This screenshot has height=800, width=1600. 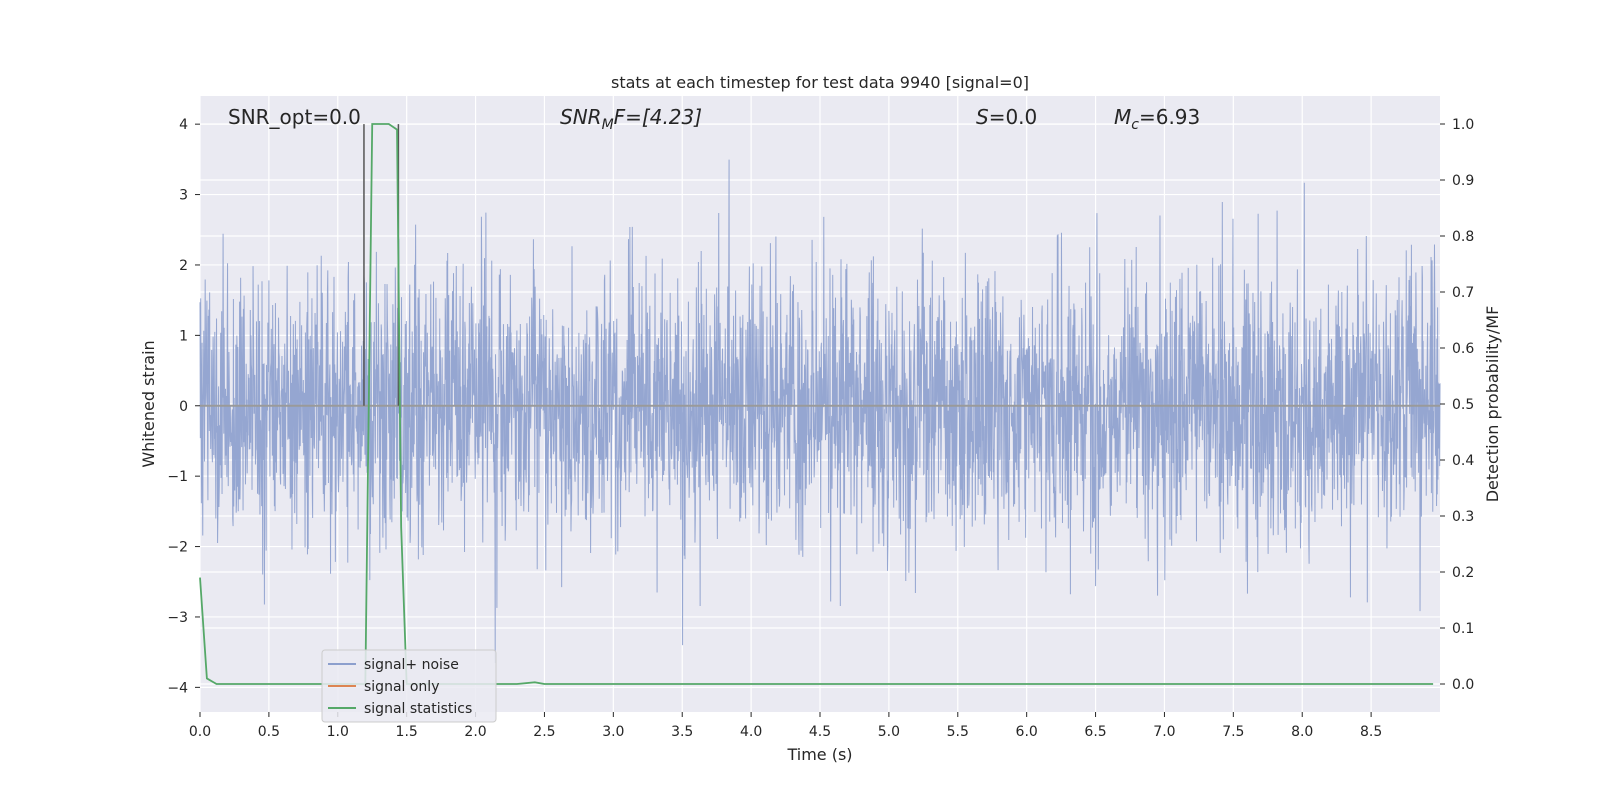 I want to click on snr-mf-annotation: SNRMF=[4.23], so click(x=631, y=119).